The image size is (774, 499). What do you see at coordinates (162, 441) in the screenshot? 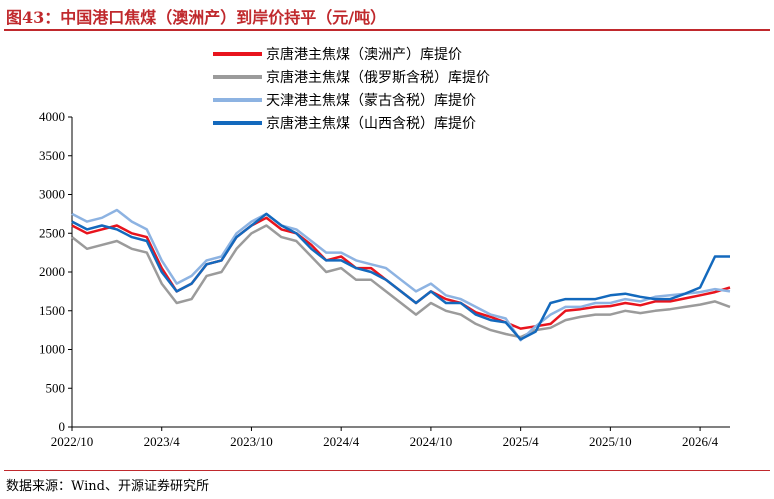
I see `x-tick-label: 2023/4` at bounding box center [162, 441].